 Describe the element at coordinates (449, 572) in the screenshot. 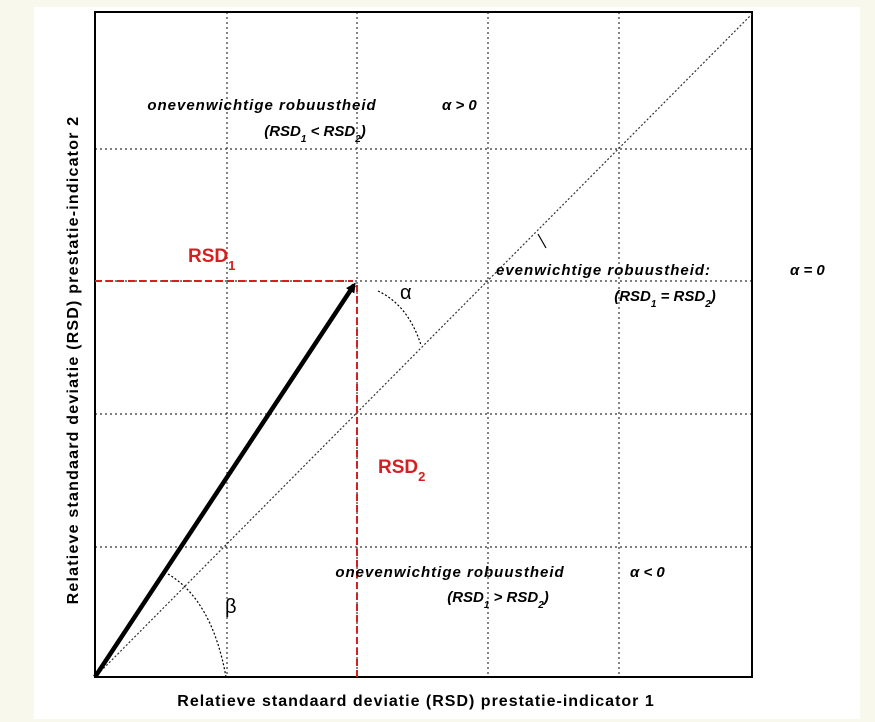

I see `lower-region-title: onevenwichtige robuustheid` at that location.